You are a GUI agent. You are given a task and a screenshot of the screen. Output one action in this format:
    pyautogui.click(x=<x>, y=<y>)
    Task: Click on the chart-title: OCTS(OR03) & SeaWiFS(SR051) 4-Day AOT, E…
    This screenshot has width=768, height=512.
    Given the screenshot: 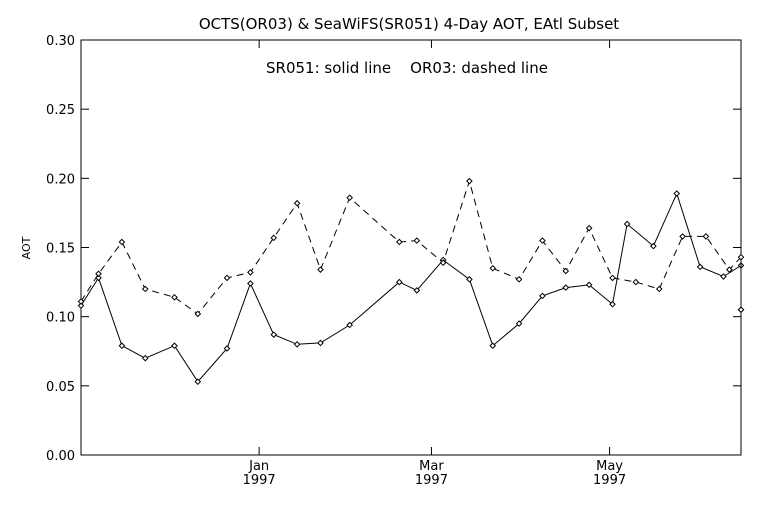 What is the action you would take?
    pyautogui.click(x=409, y=24)
    